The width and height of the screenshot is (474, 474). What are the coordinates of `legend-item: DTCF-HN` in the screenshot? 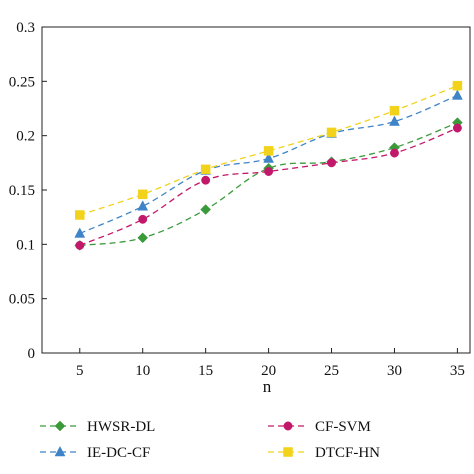 It's located at (324, 453).